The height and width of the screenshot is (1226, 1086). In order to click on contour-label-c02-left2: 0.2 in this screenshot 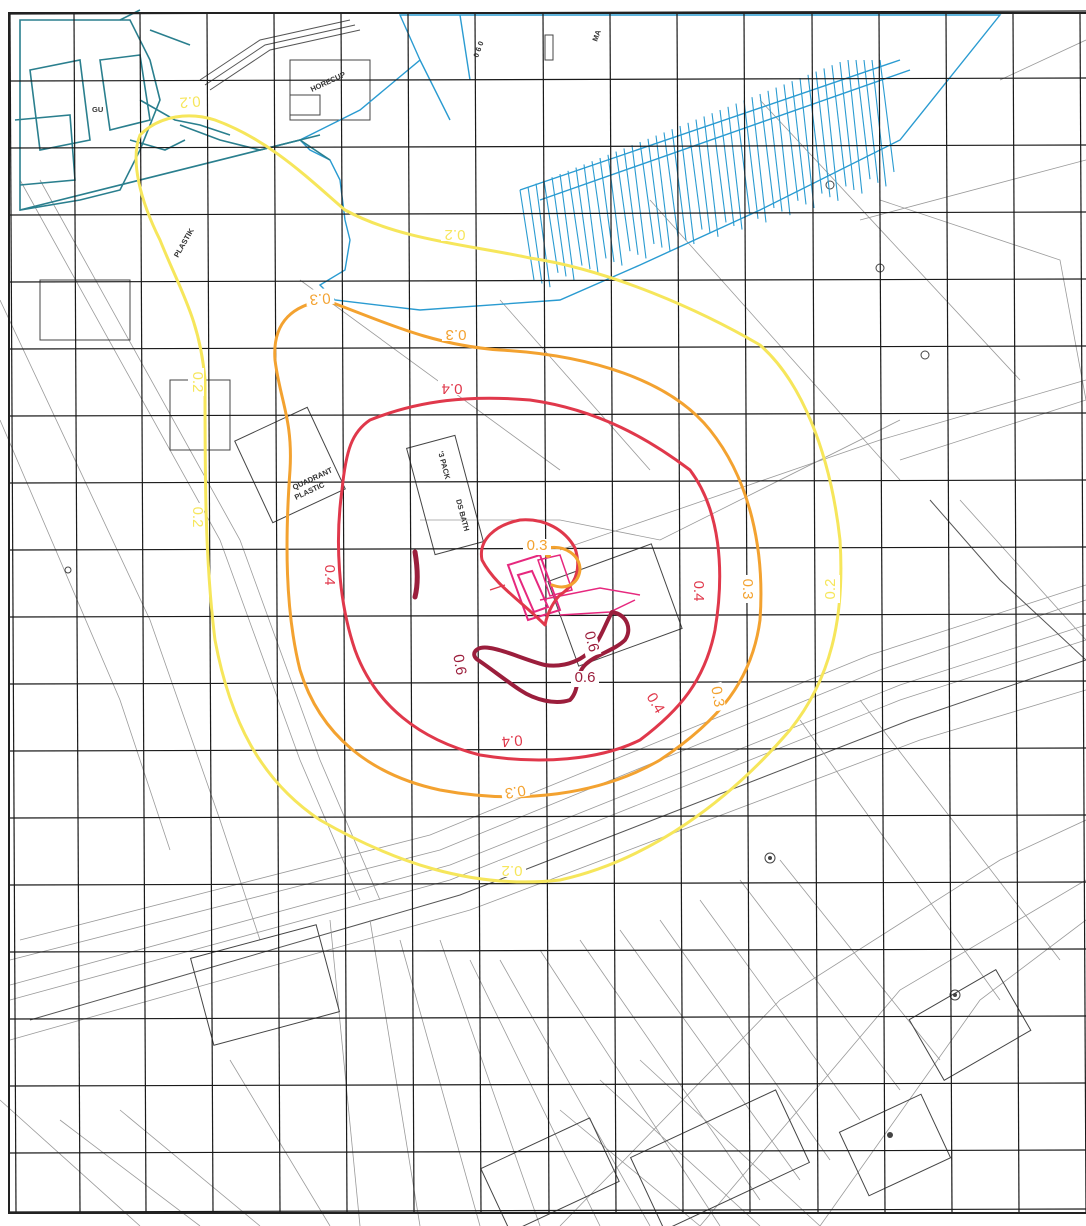, I will do `click(197, 517)`.